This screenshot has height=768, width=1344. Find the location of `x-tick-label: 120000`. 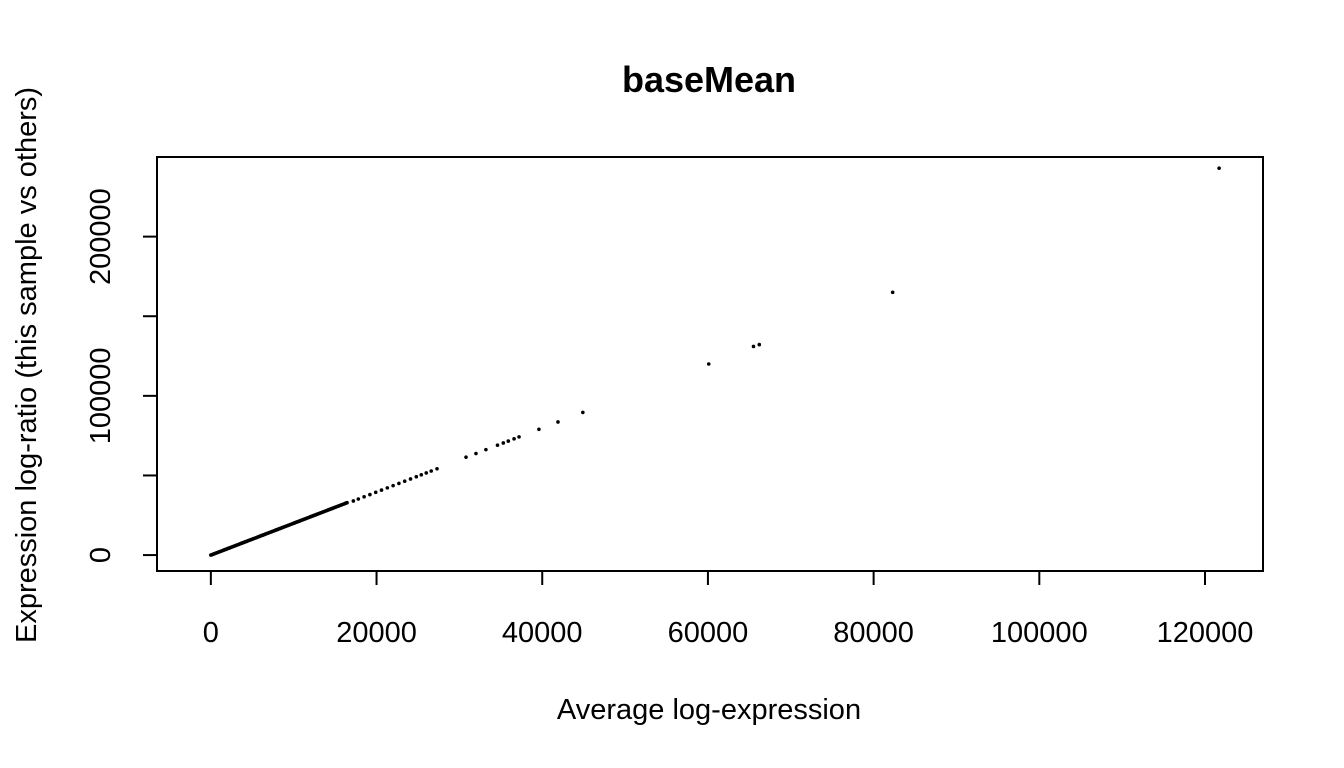

x-tick-label: 120000 is located at coordinates (1205, 633).